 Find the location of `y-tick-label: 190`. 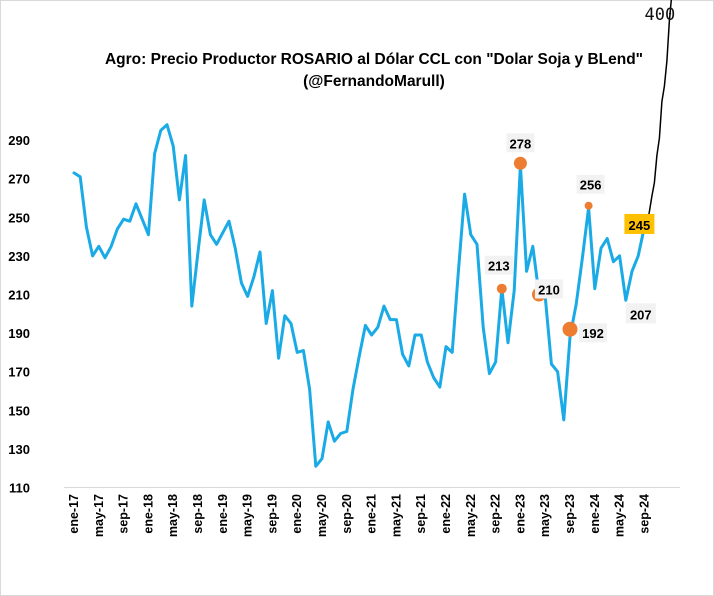

y-tick-label: 190 is located at coordinates (19, 333).